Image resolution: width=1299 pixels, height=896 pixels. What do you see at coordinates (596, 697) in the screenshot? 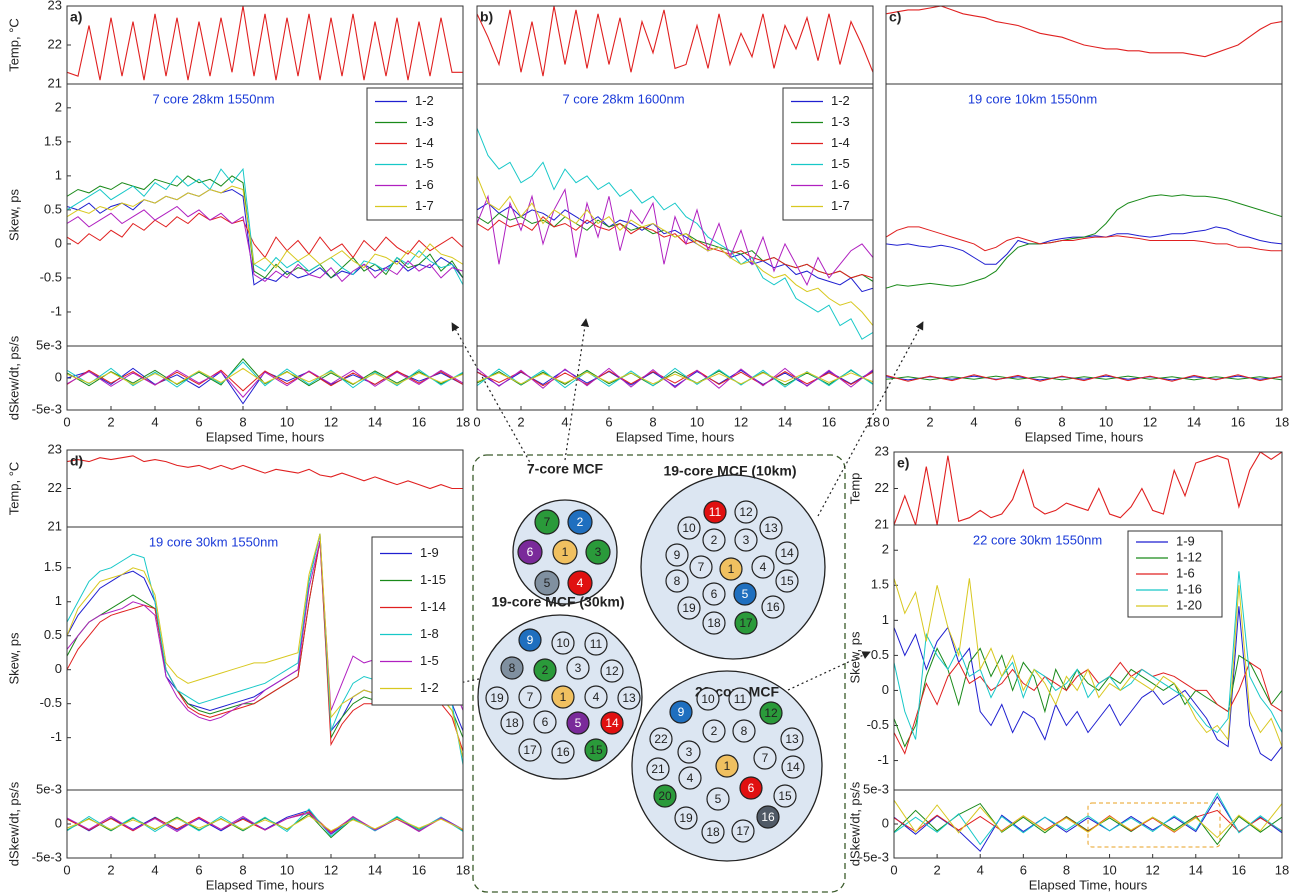
I see `core-label: 4` at bounding box center [596, 697].